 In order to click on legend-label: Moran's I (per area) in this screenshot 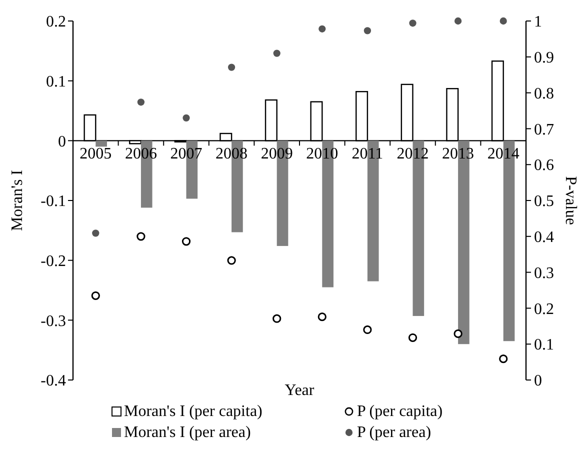, I will do `click(187, 432)`.